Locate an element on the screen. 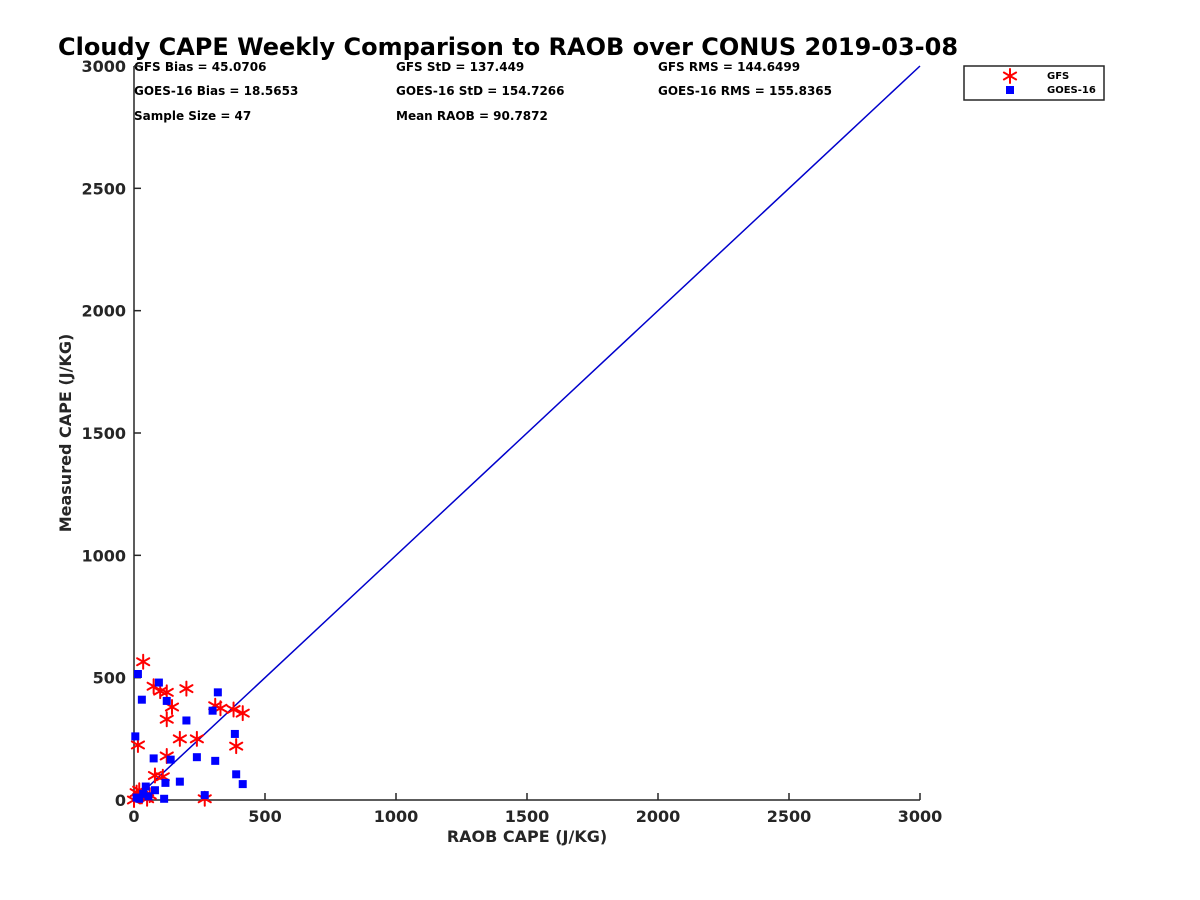 Image resolution: width=1200 pixels, height=900 pixels. legend-box is located at coordinates (1034, 83).